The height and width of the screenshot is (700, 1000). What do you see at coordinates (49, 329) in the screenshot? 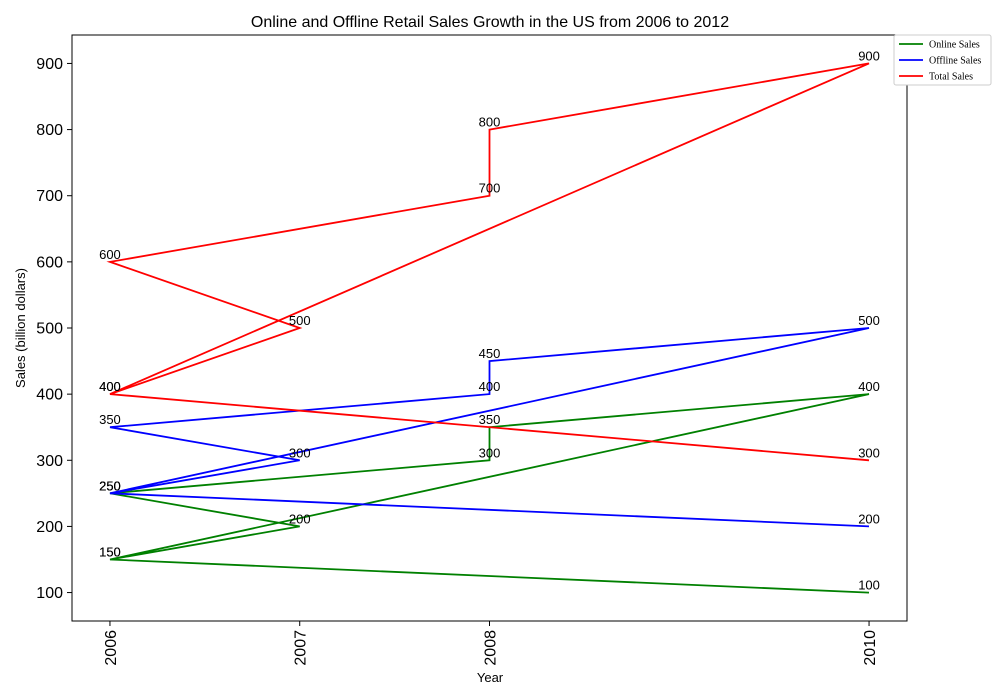
I see `y-tick-label: 500` at bounding box center [49, 329].